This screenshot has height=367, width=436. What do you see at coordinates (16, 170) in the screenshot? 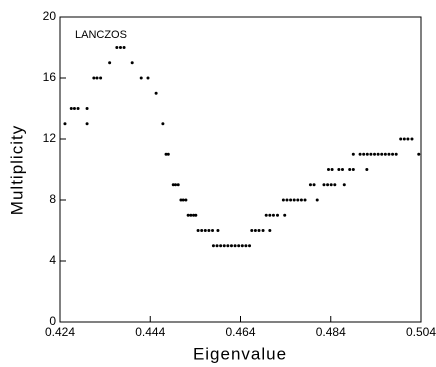
I see `y-axis-label: Multiplicity` at bounding box center [16, 170].